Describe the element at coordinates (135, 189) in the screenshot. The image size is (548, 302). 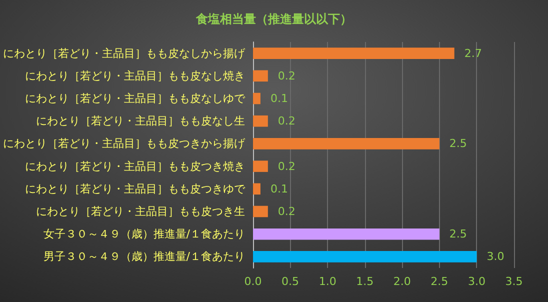
I see `y-tick-label: にわとり［若どり・主品目］もも皮つきゆで` at that location.